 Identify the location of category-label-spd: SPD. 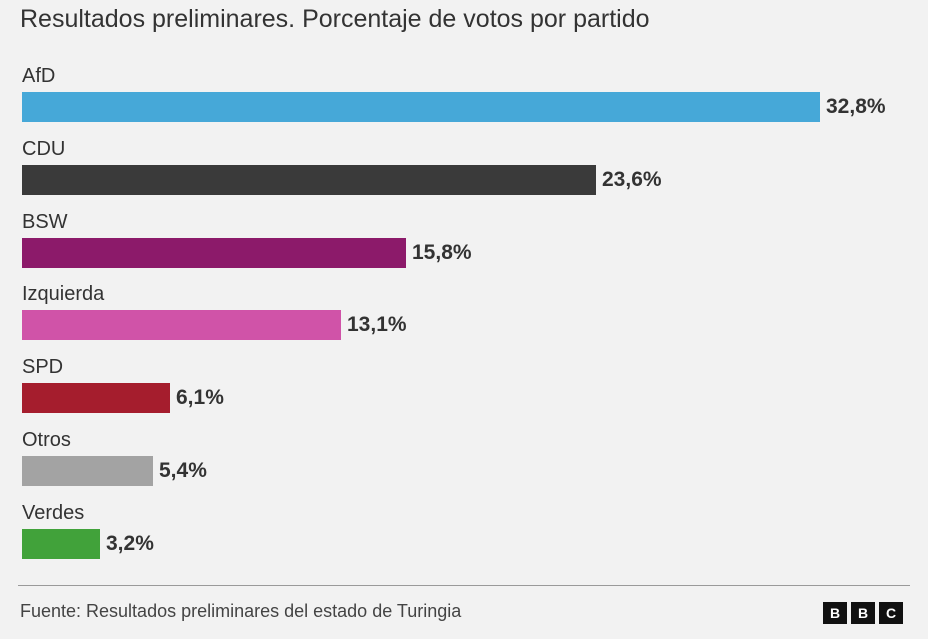
(43, 367).